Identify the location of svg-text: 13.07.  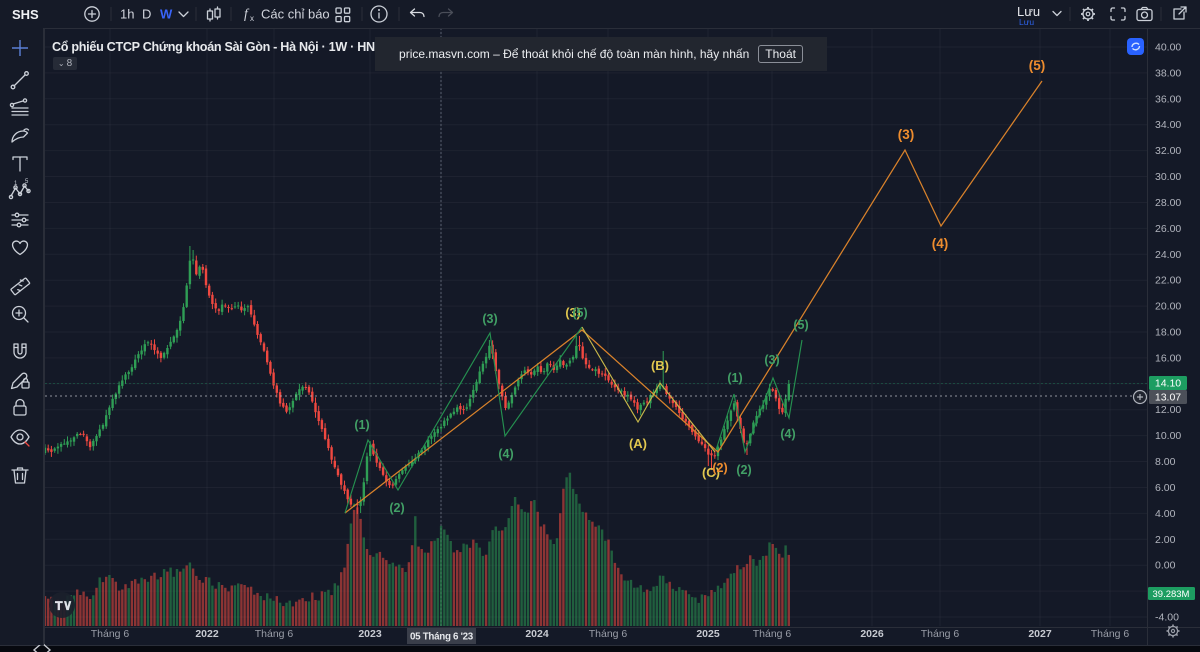
(1168, 398).